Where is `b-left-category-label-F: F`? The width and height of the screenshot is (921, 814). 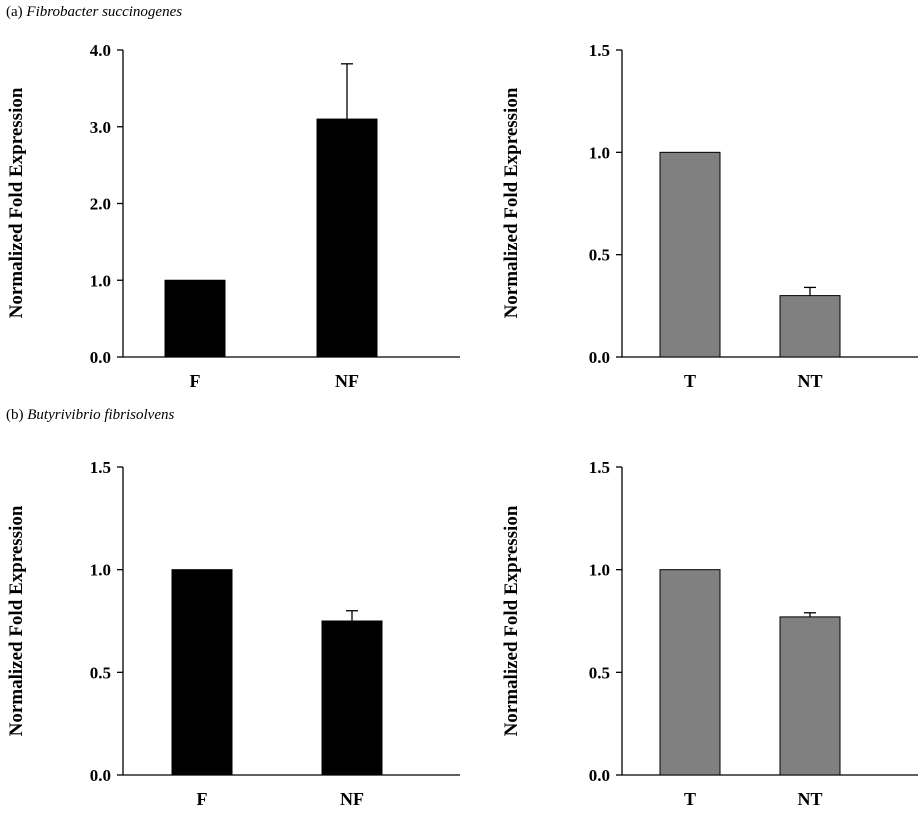 b-left-category-label-F: F is located at coordinates (202, 799).